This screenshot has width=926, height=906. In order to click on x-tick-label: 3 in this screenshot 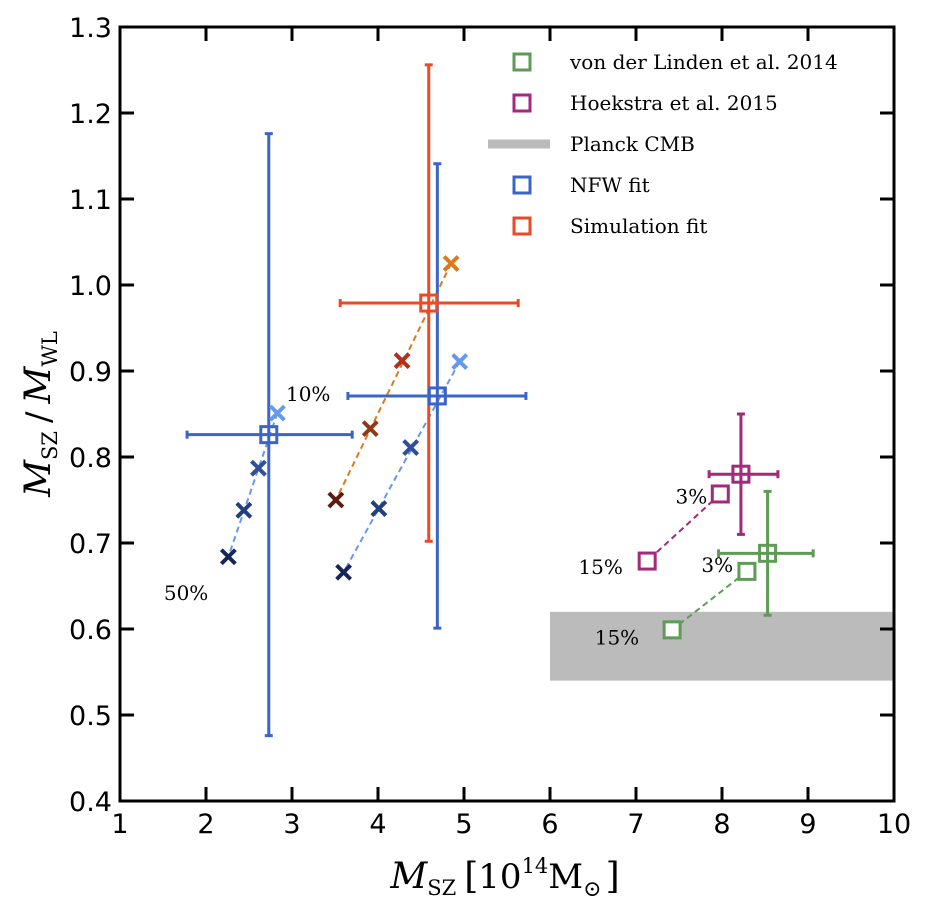, I will do `click(291, 824)`.